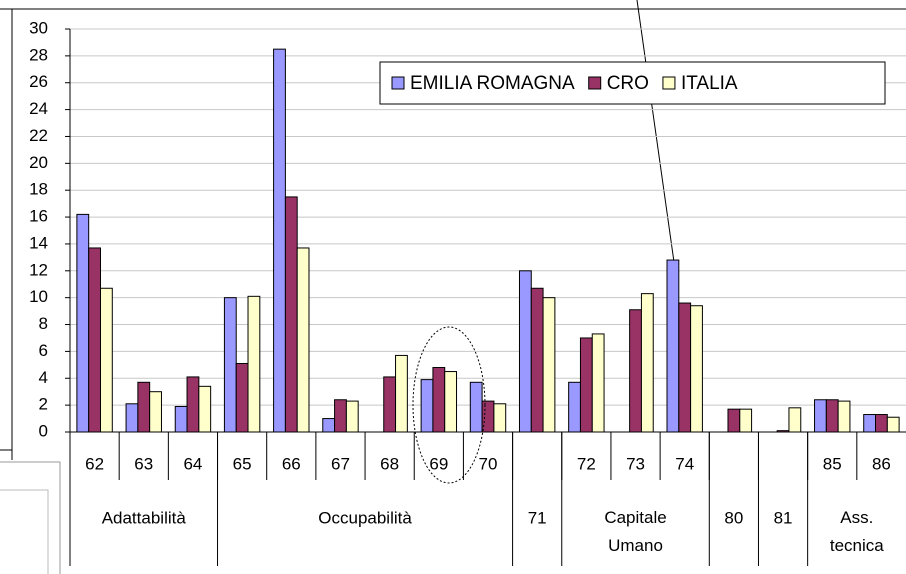 This screenshot has height=574, width=906. Describe the element at coordinates (38, 27) in the screenshot. I see `y-tick-label: 30` at that location.